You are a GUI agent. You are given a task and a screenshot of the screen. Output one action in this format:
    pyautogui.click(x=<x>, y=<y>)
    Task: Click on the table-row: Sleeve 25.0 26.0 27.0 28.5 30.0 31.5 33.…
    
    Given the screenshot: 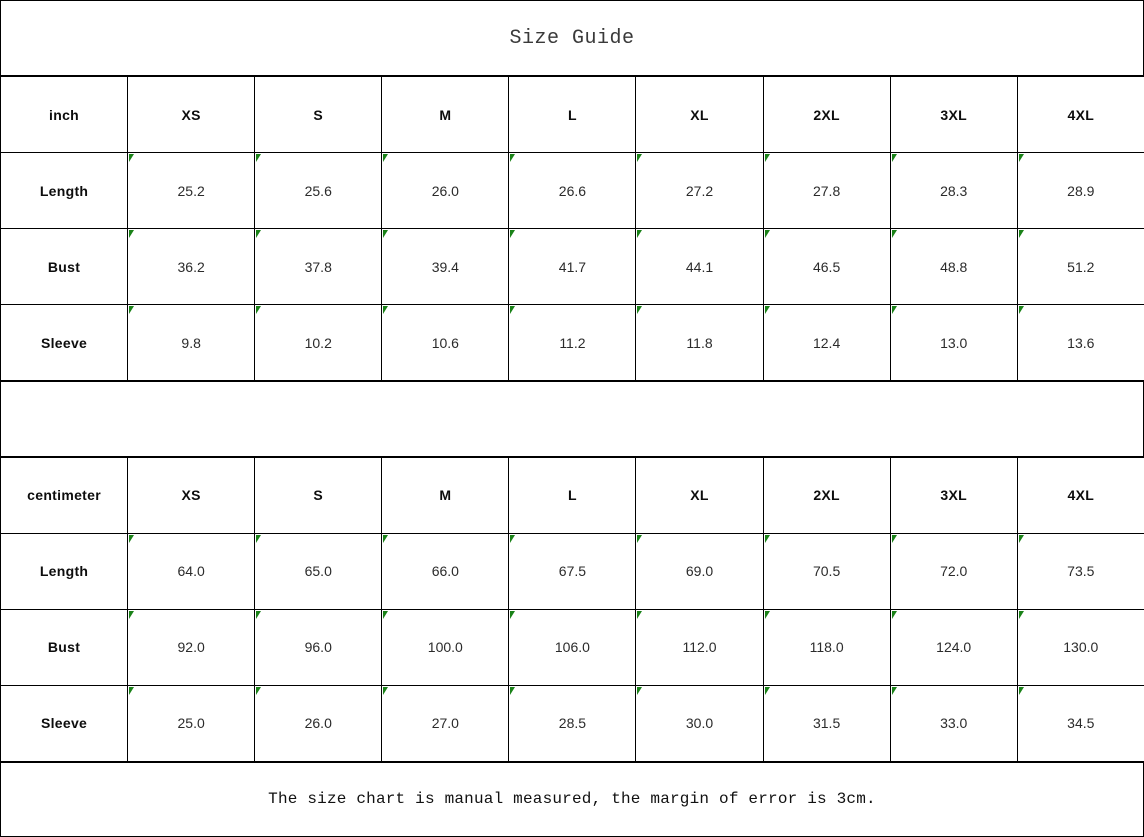 What is the action you would take?
    pyautogui.click(x=572, y=723)
    